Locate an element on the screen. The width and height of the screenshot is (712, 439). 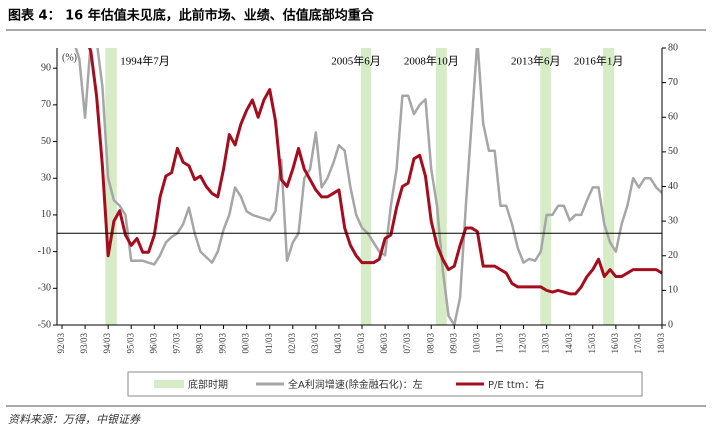
x-tick-label: 06/03 is located at coordinates (384, 343).